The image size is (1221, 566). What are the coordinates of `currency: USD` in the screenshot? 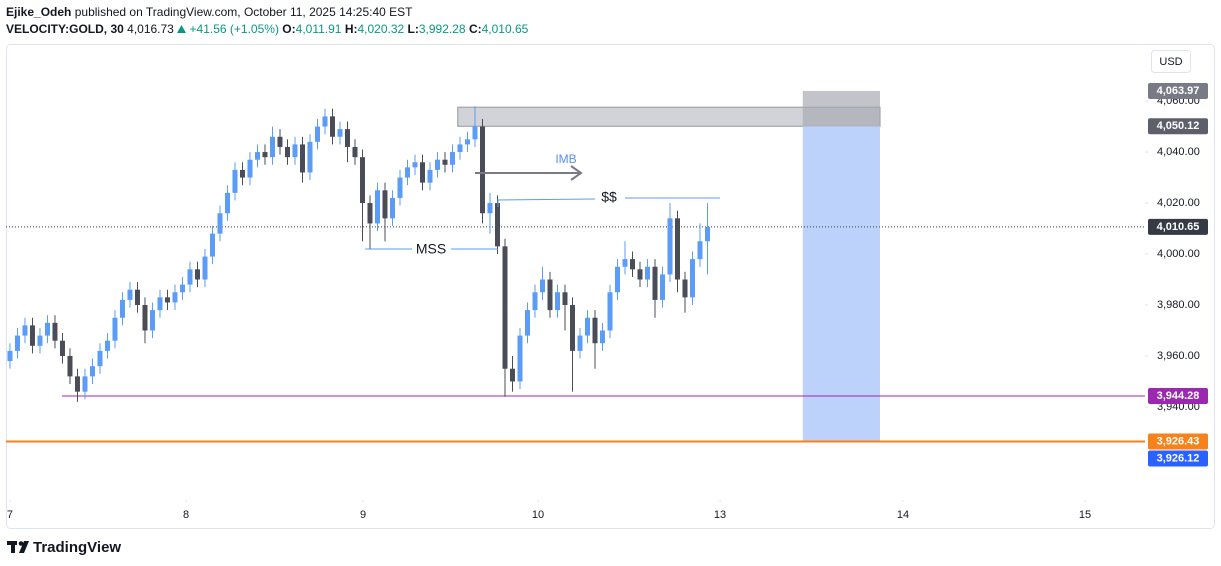 It's located at (1170, 62).